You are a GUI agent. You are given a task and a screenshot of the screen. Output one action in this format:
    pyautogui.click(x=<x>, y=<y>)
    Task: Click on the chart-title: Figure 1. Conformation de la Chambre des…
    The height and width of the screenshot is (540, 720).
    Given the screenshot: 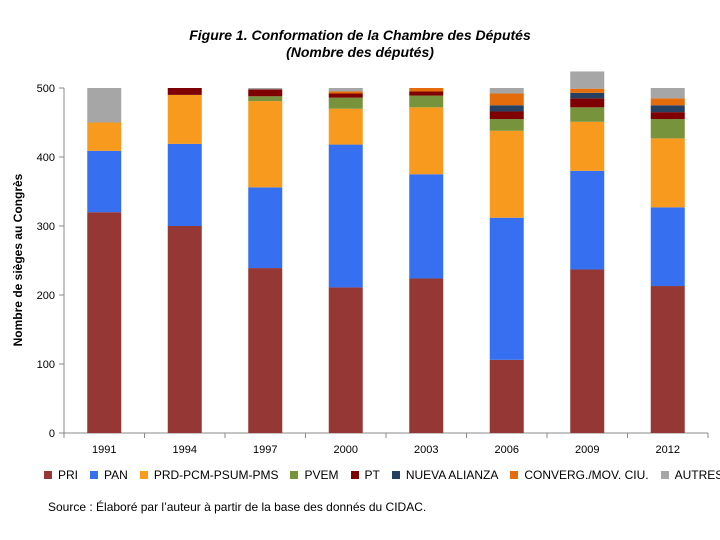 What is the action you would take?
    pyautogui.click(x=360, y=35)
    